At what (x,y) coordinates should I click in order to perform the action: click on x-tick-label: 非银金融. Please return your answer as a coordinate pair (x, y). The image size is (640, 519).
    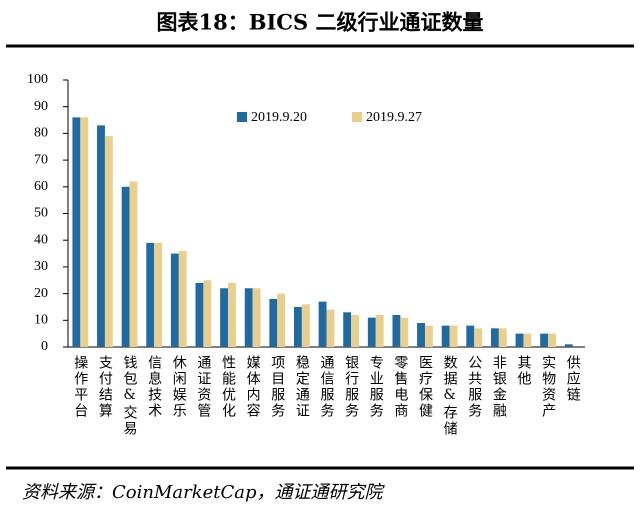
    Looking at the image, I should click on (499, 387).